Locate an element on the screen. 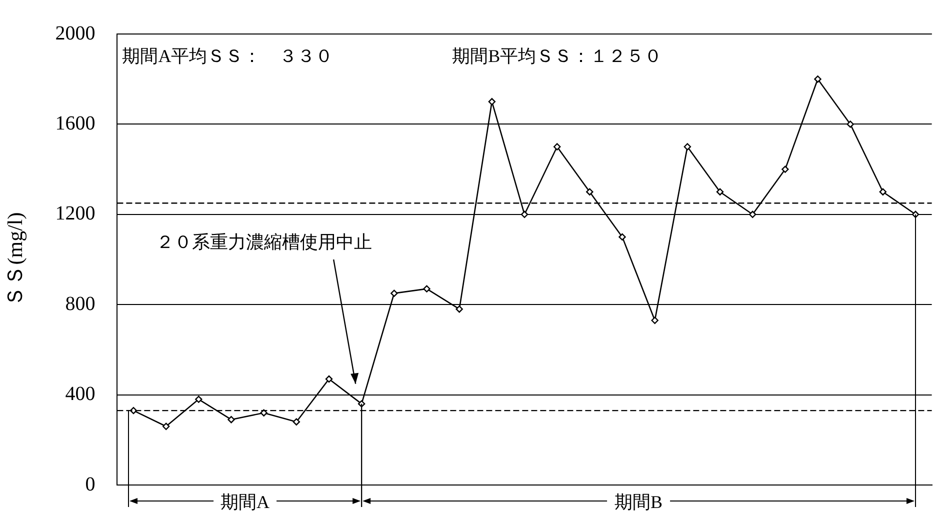  y-tick-label: 1600 is located at coordinates (75, 123).